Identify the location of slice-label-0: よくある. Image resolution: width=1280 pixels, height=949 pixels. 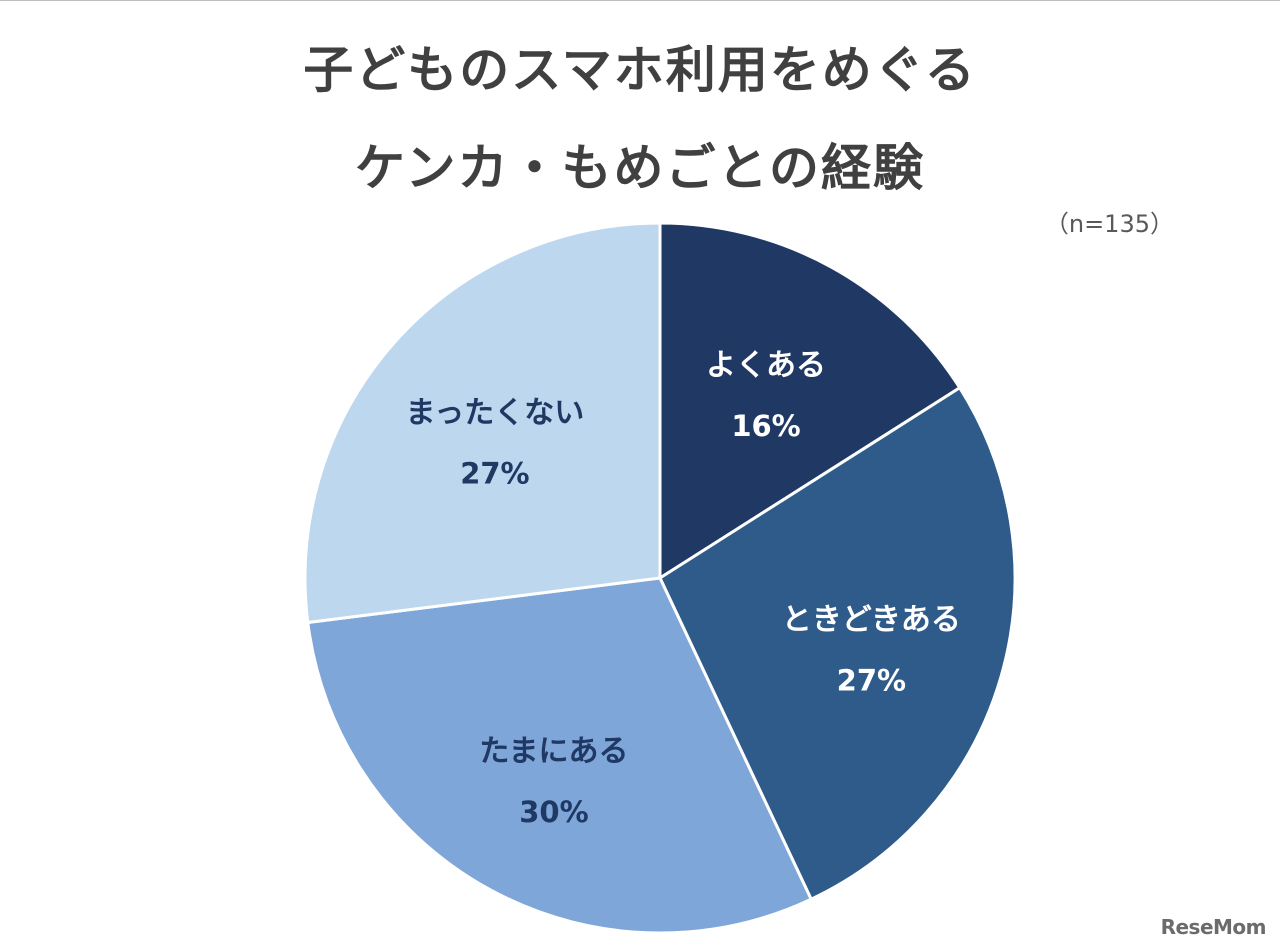
(766, 365).